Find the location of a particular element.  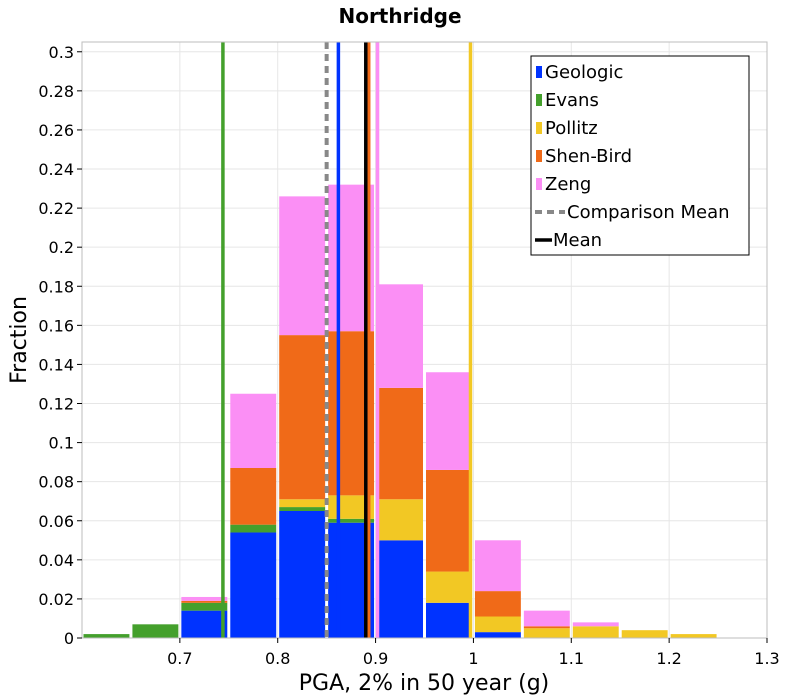

legend-zeng-swatch is located at coordinates (539, 184).